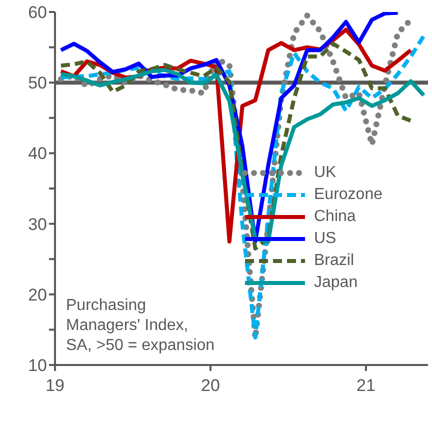 The width and height of the screenshot is (432, 421). What do you see at coordinates (37, 83) in the screenshot?
I see `y-tick-label: 50` at bounding box center [37, 83].